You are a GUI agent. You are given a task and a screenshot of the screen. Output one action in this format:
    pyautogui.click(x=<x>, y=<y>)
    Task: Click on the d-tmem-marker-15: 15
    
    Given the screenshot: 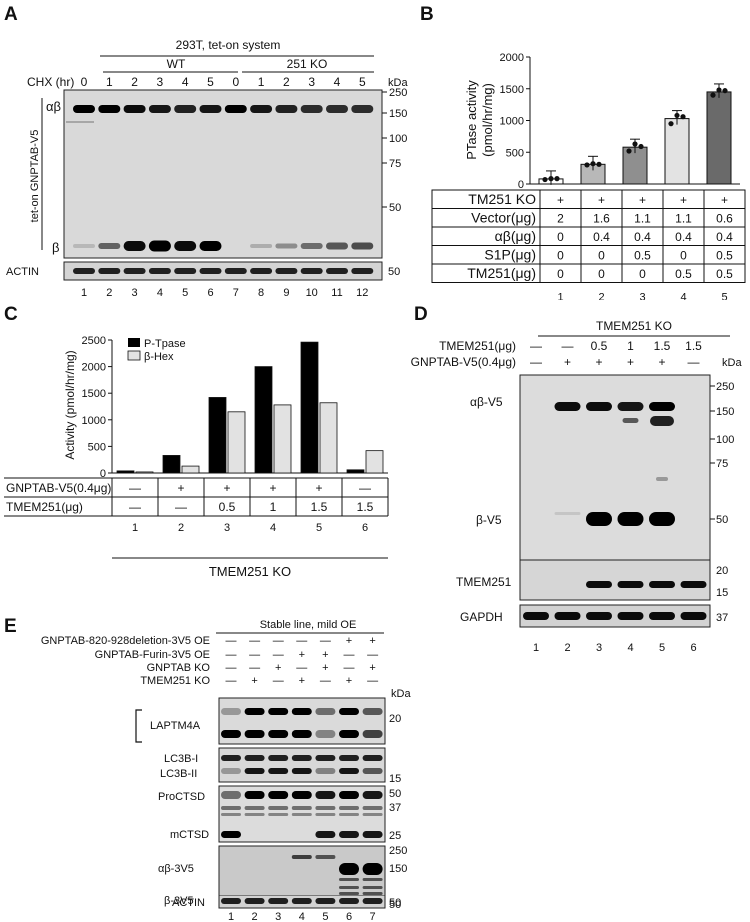 What is the action you would take?
    pyautogui.click(x=722, y=593)
    